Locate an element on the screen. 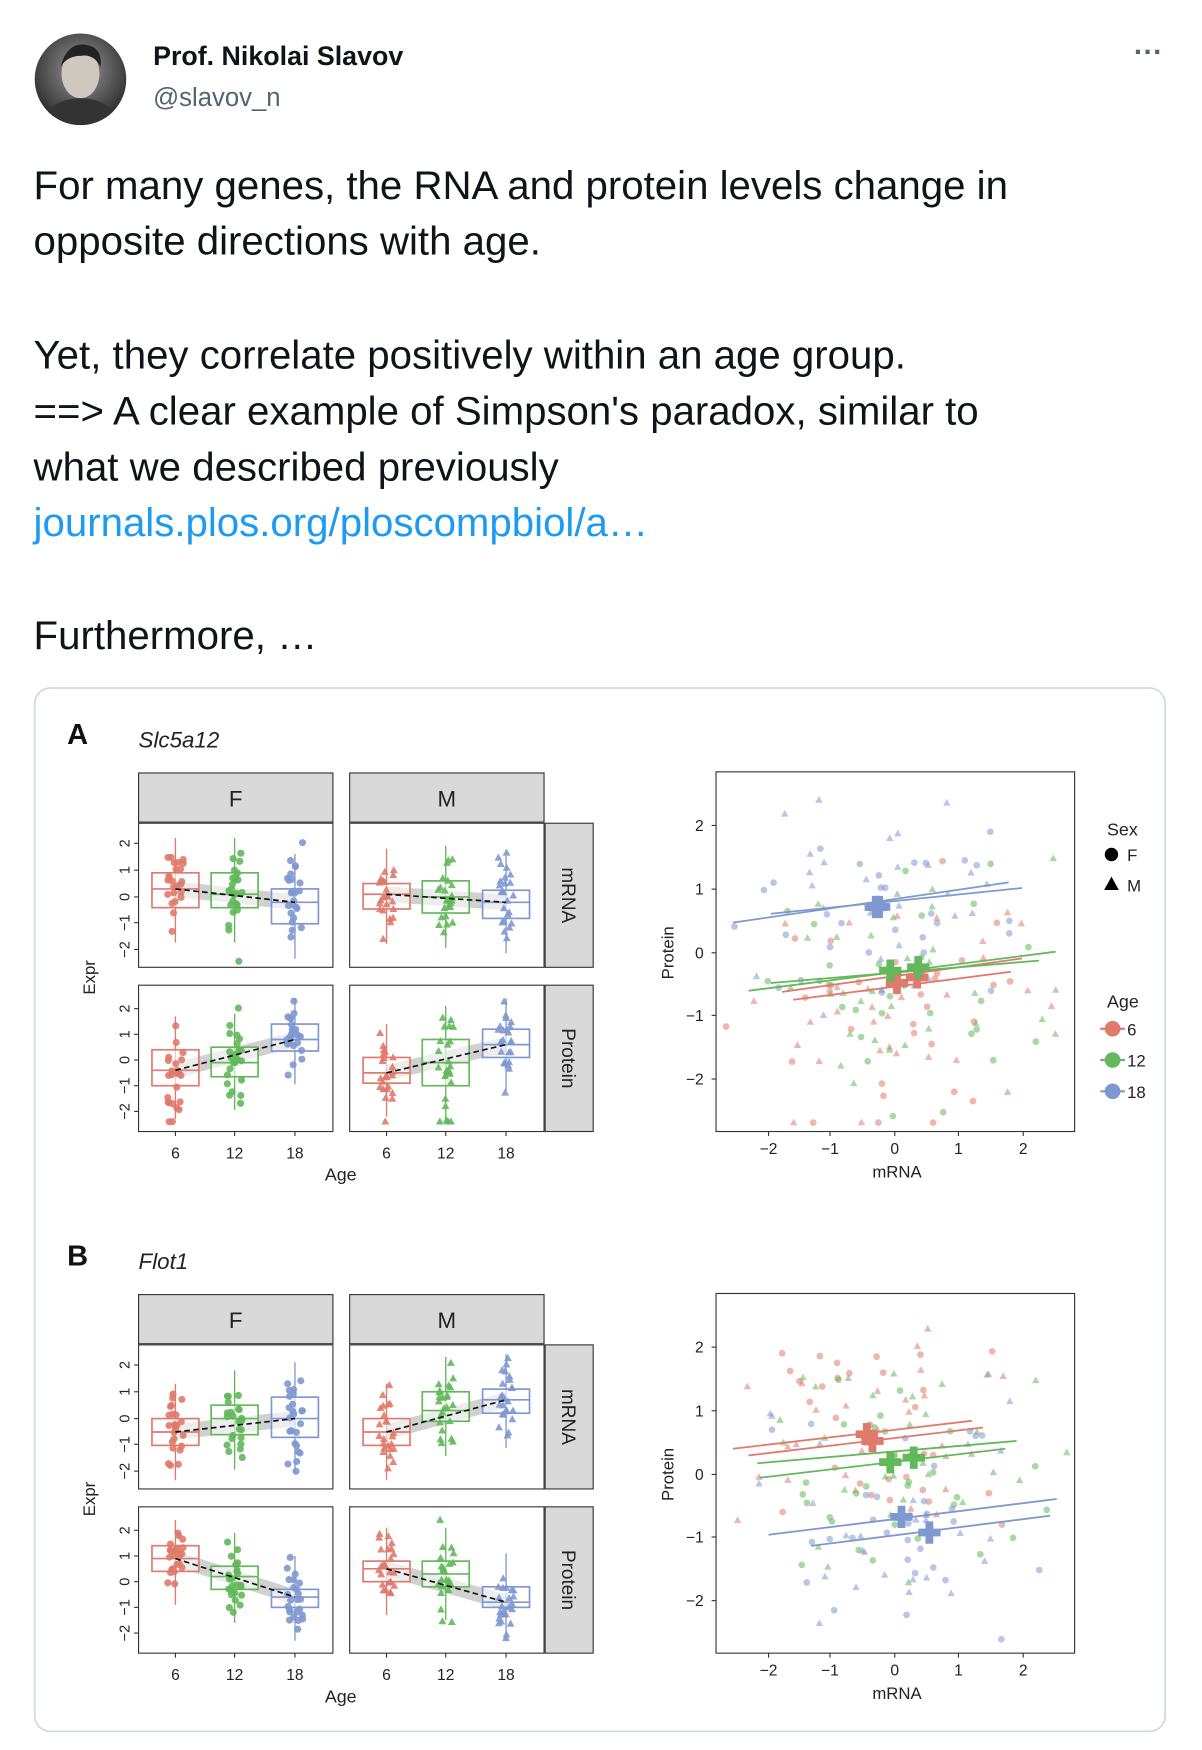 The width and height of the screenshot is (1202, 1750). y-tick-label: −2 is located at coordinates (126, 1633).